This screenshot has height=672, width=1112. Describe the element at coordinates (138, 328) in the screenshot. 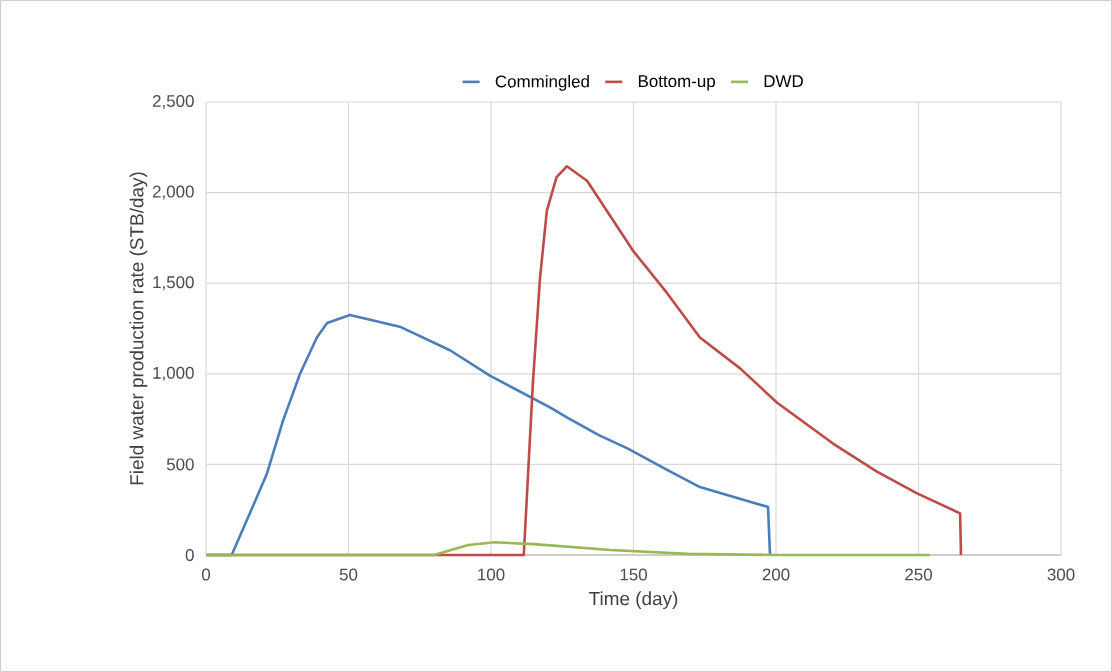

I see `y-axis-title: Field water production rate (STB/day)` at that location.